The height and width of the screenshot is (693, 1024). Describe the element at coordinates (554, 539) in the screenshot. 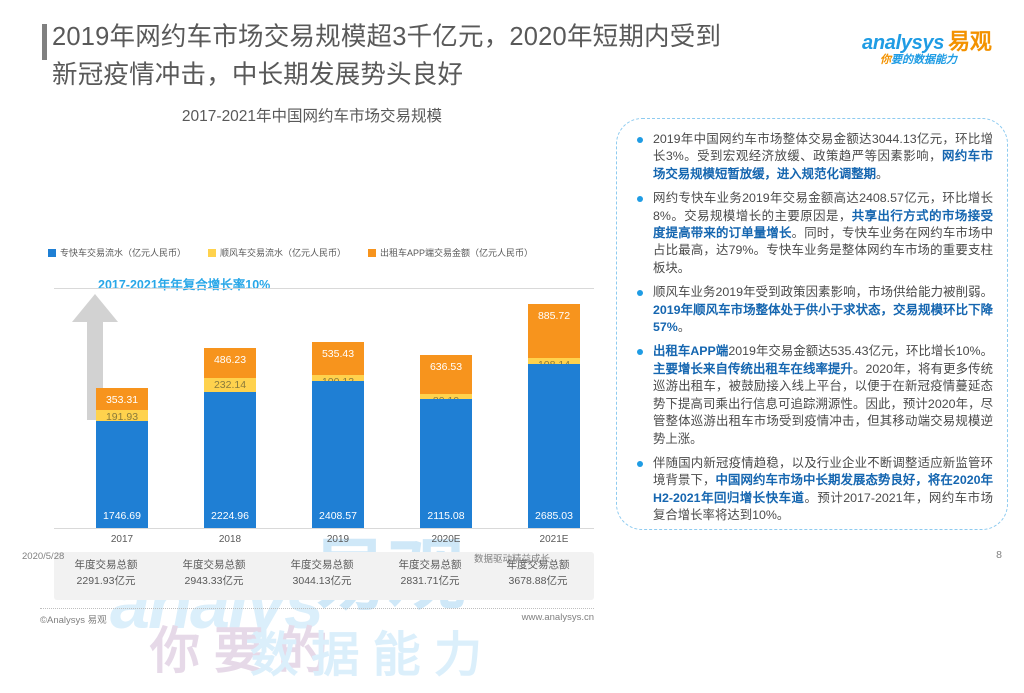

I see `x-axis-label-2021E: 2021E` at that location.